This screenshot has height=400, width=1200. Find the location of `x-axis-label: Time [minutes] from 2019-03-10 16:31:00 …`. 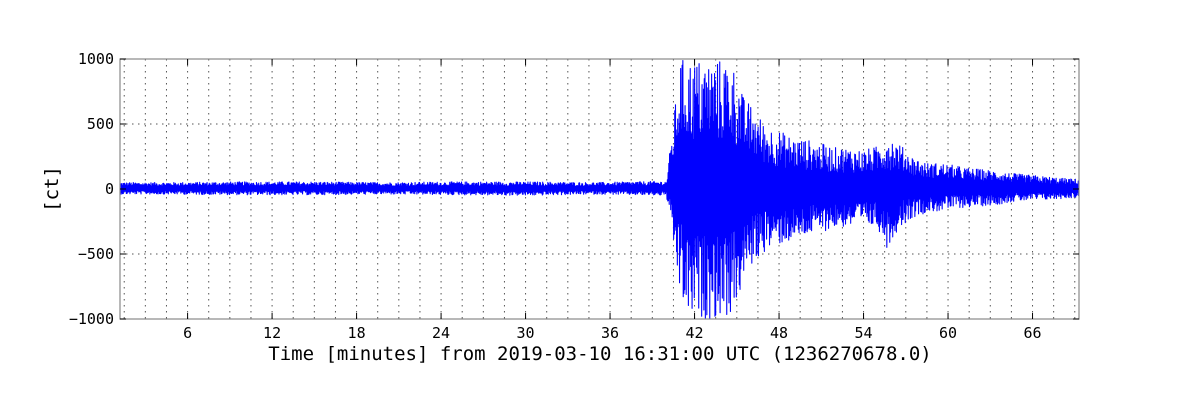

x-axis-label: Time [minutes] from 2019-03-10 16:31:00 … is located at coordinates (599, 354).